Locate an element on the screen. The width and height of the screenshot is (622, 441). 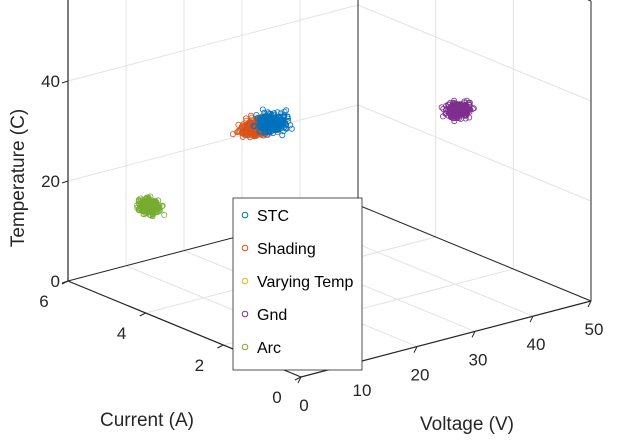
series-stc is located at coordinates (272, 122).